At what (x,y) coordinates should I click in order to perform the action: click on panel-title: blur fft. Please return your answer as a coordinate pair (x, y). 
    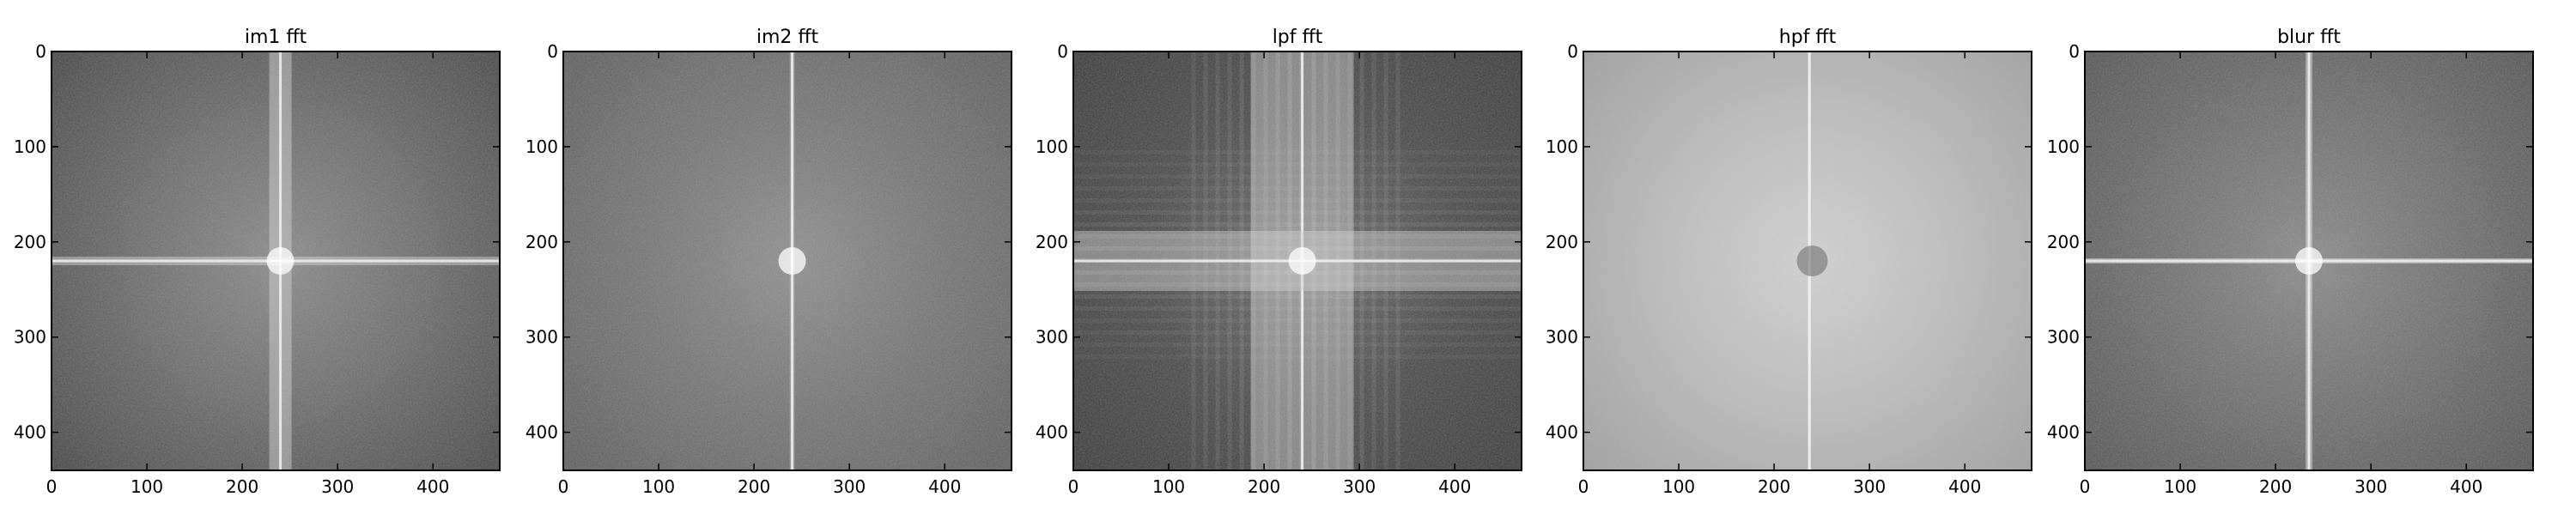
    Looking at the image, I should click on (2309, 37).